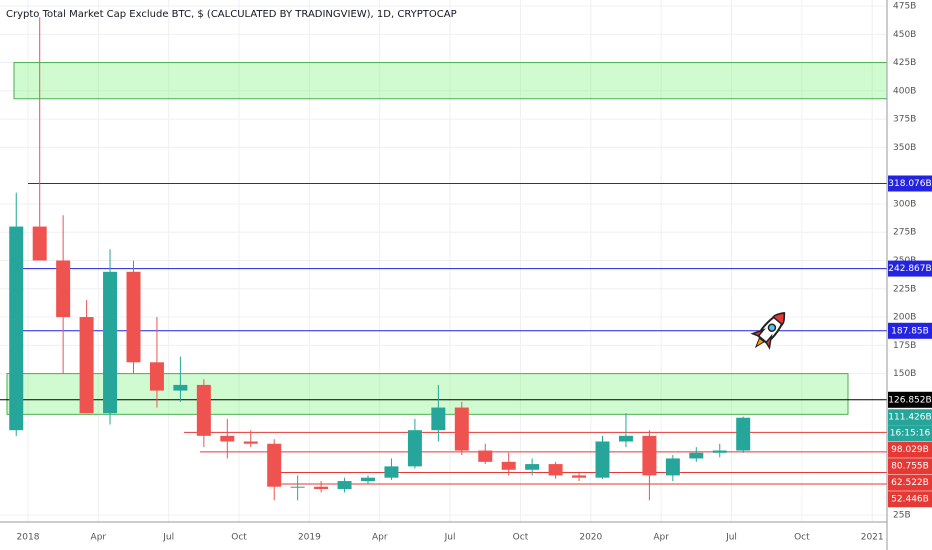  I want to click on y-tick-label: 225B, so click(904, 289).